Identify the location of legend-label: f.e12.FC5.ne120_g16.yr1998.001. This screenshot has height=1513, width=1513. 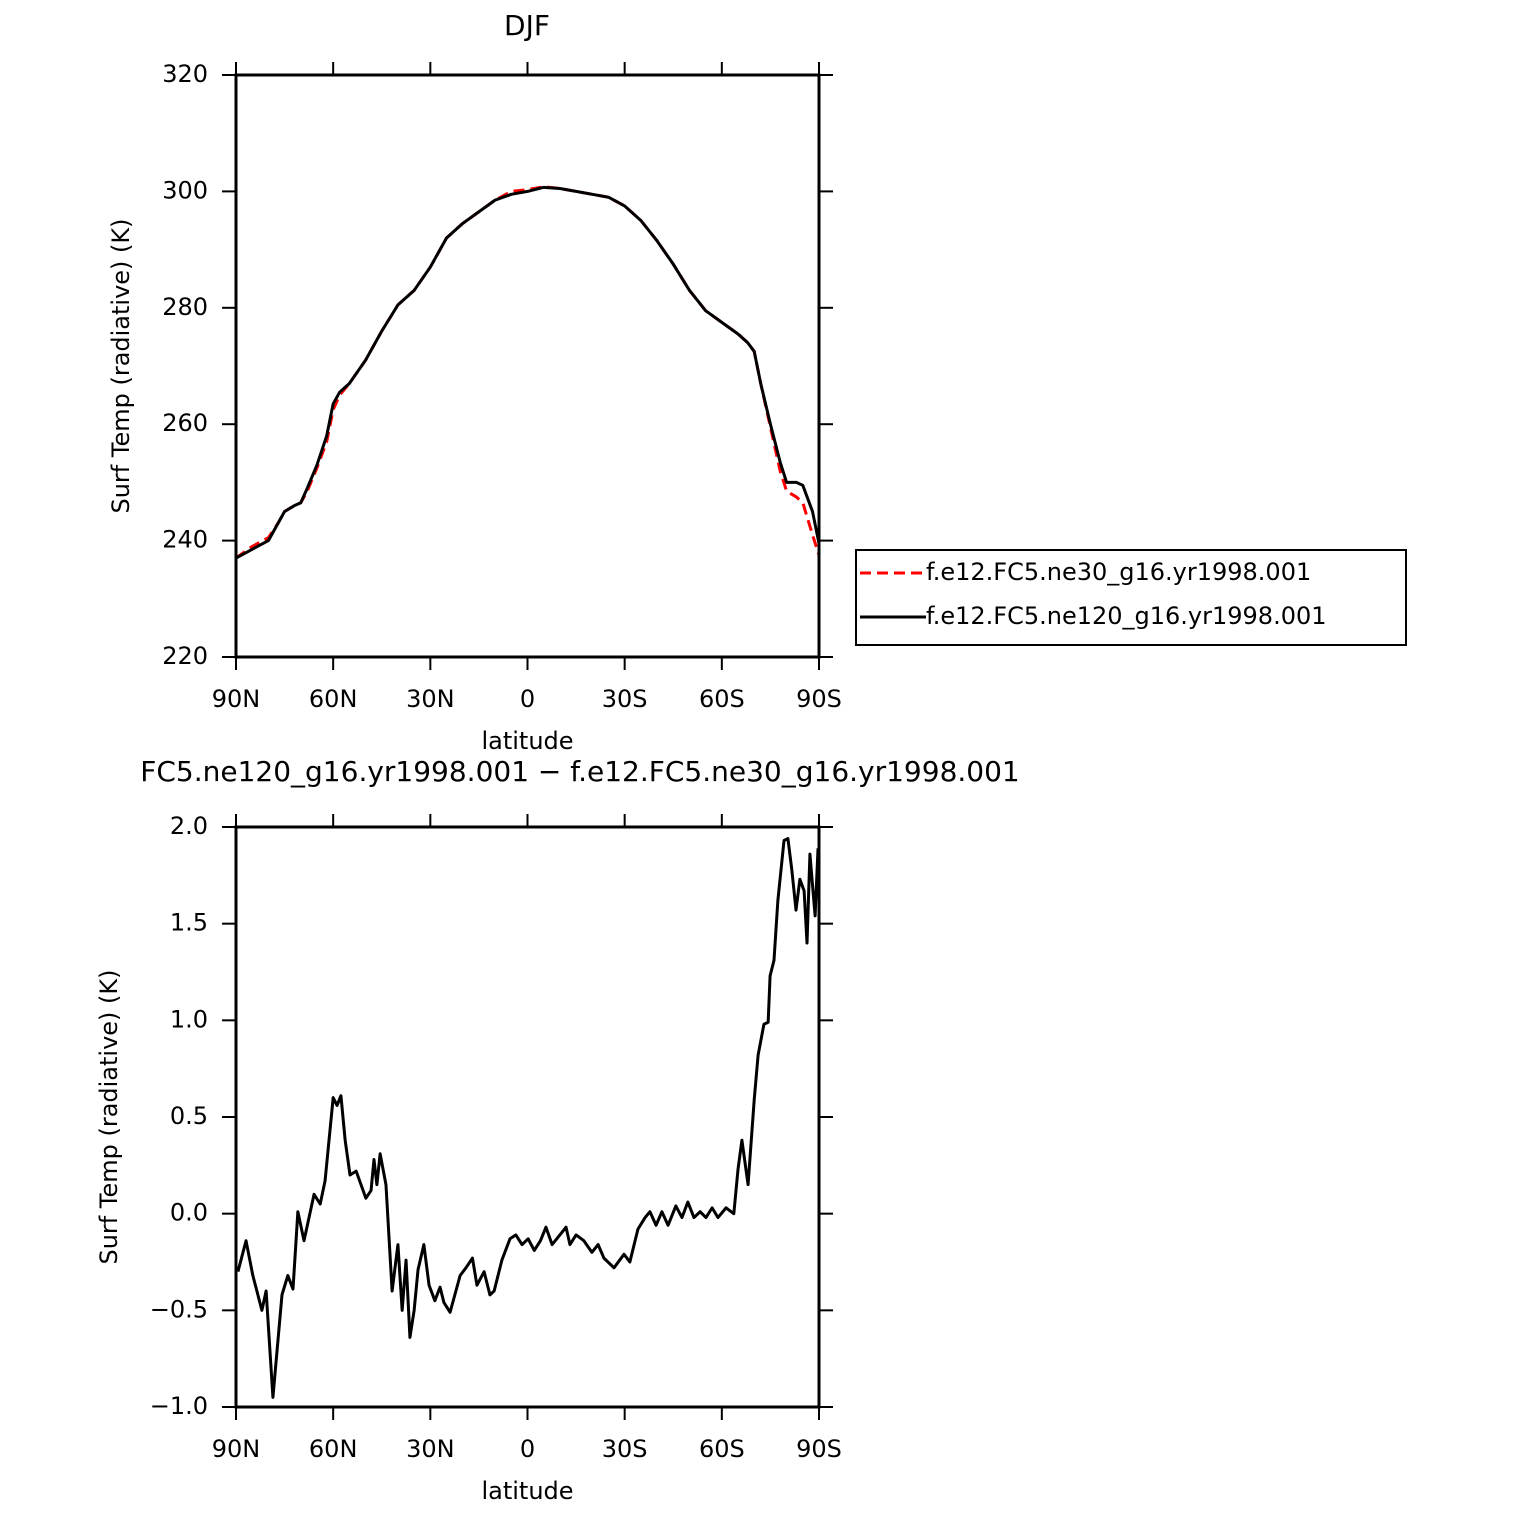
(1126, 616).